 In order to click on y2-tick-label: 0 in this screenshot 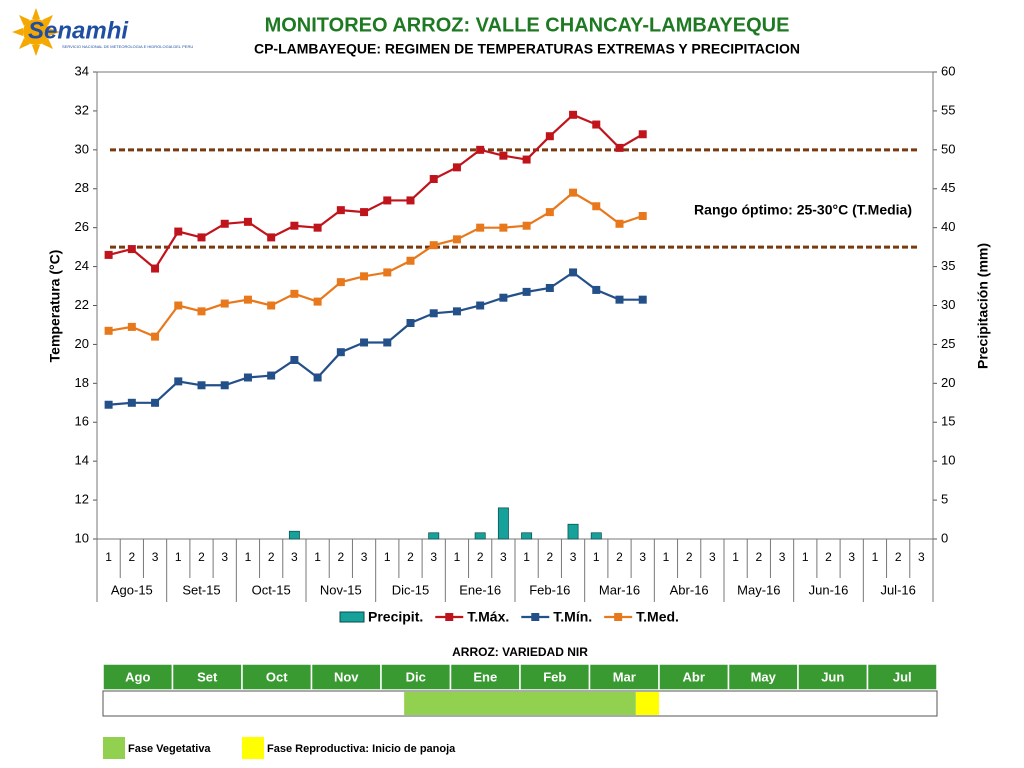, I will do `click(944, 537)`.